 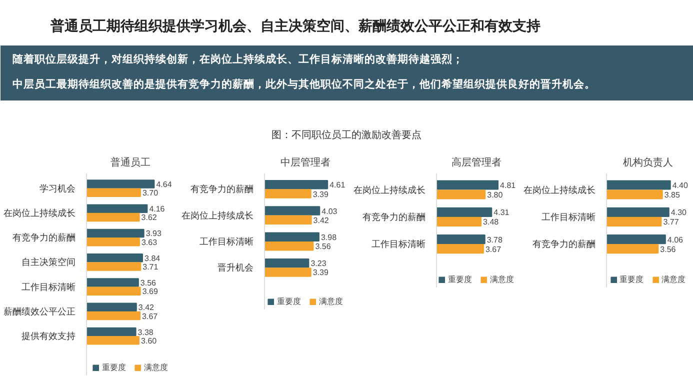 What do you see at coordinates (150, 267) in the screenshot?
I see `data-label: 3.71` at bounding box center [150, 267].